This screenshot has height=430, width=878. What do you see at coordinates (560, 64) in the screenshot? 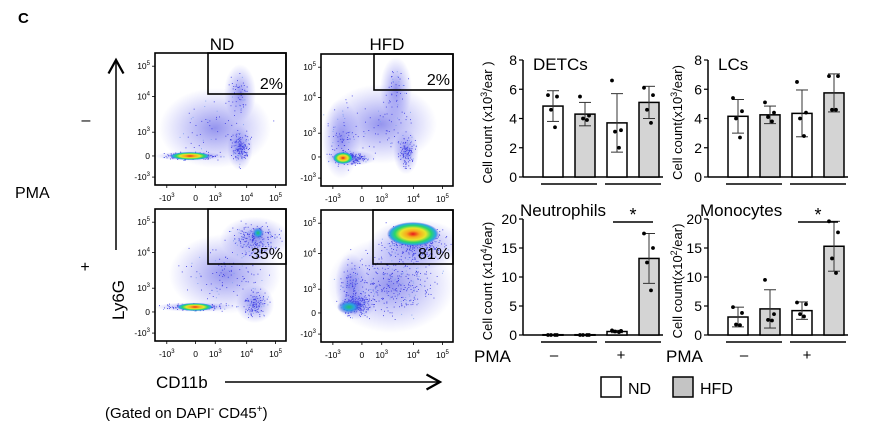
I see `chart-title: DETCs` at bounding box center [560, 64].